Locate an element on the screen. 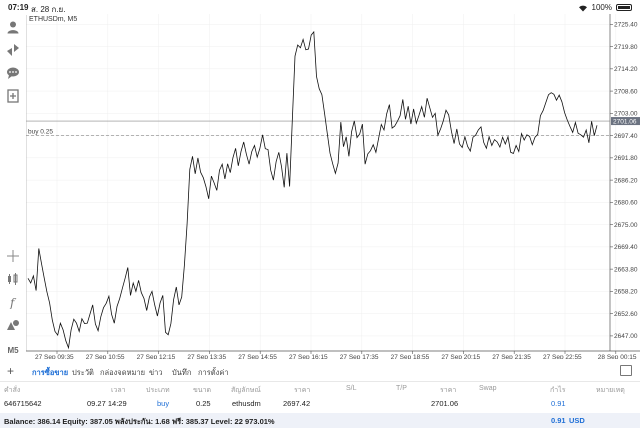 The height and width of the screenshot is (447, 640). chart-toolbar: f M5 is located at coordinates (13, 186).